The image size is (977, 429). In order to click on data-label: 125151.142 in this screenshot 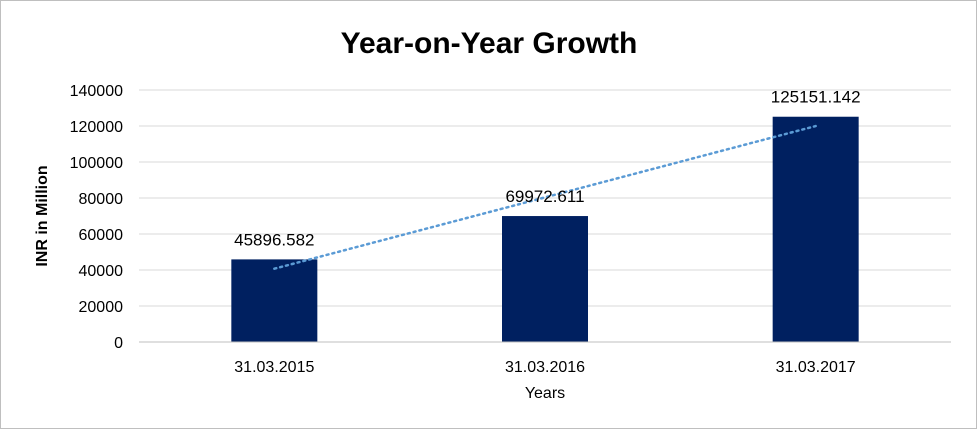, I will do `click(816, 97)`.